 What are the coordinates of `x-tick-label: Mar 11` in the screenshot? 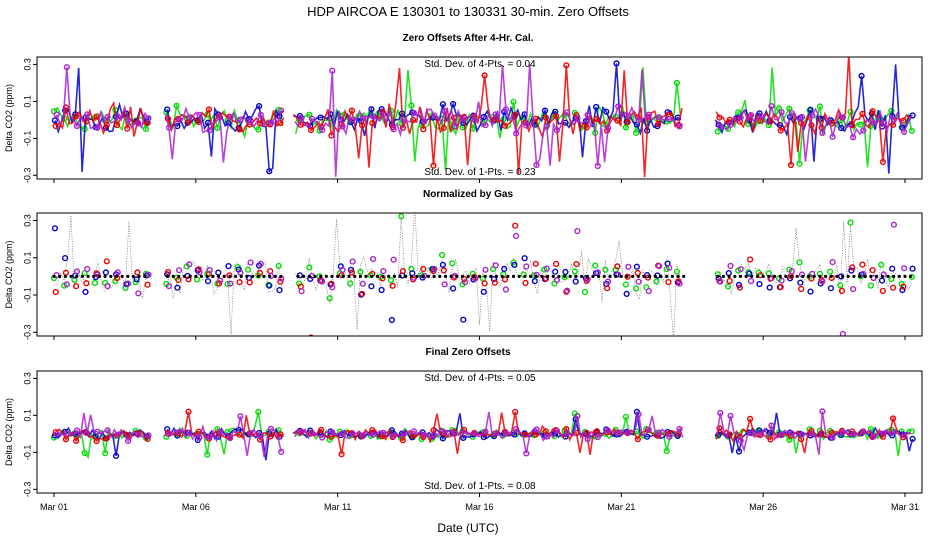 It's located at (337, 507).